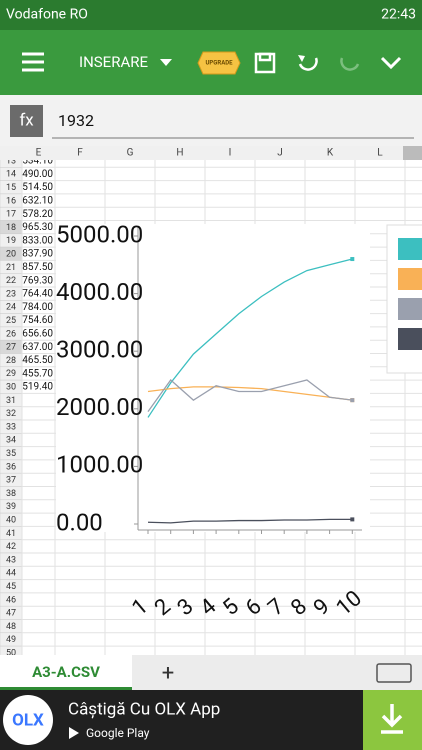 The height and width of the screenshot is (750, 422). I want to click on row-number: 15, so click(11, 188).